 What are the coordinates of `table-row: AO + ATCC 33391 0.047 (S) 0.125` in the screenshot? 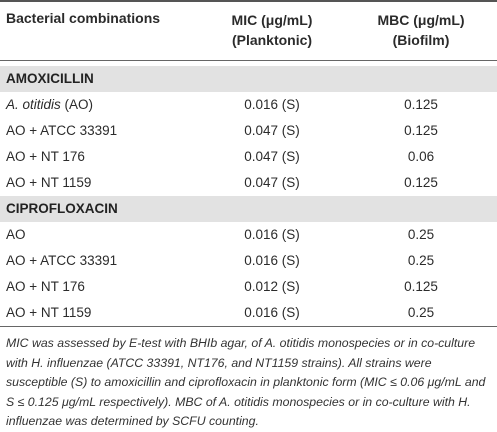 It's located at (248, 131).